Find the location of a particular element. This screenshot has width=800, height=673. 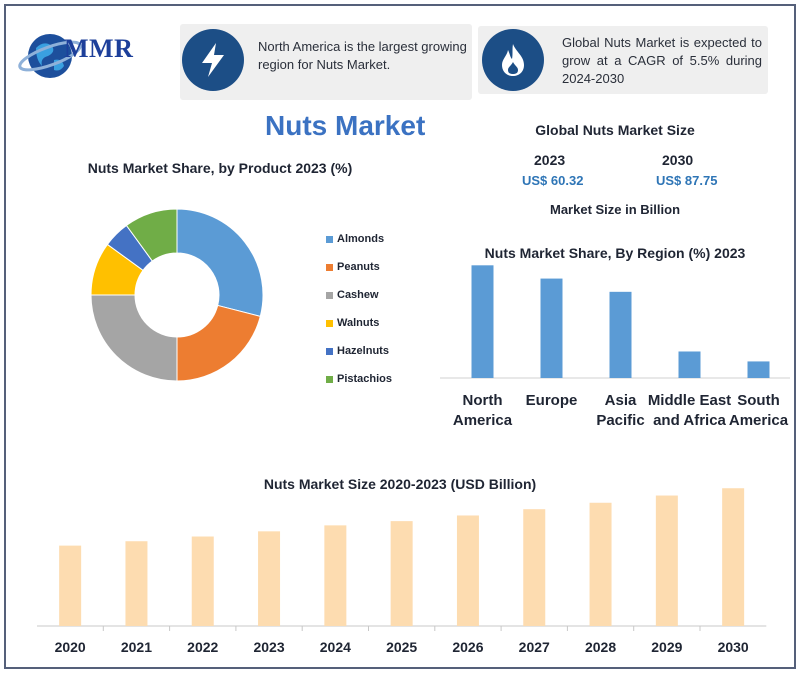

year-label-2022: 2022 is located at coordinates (203, 647).